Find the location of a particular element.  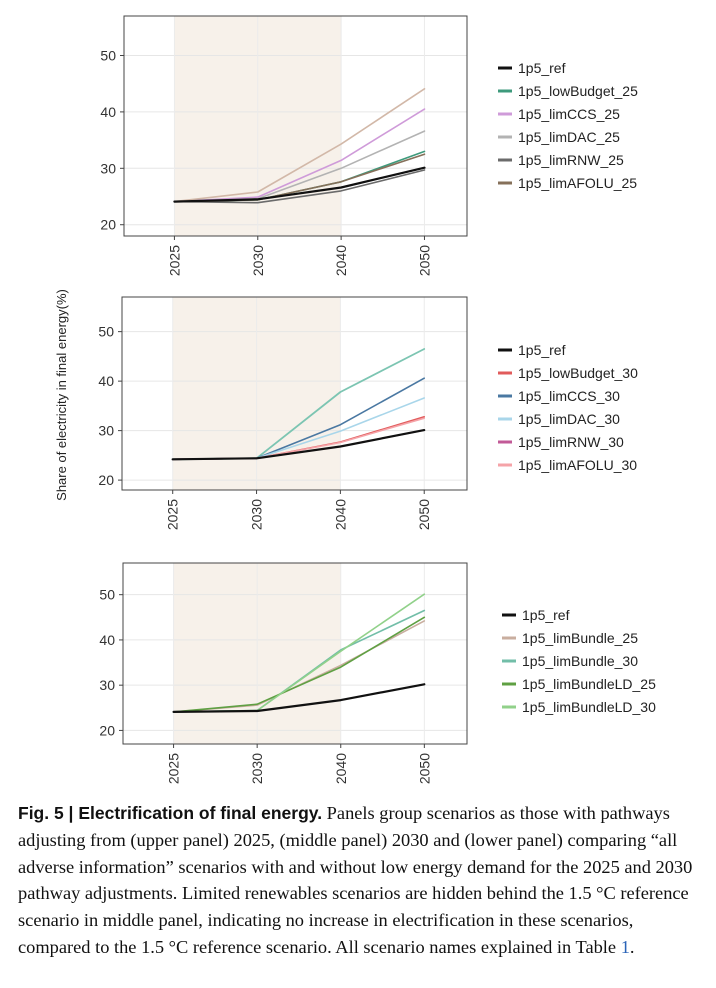

legend-label: 1p5_limCCS_30 is located at coordinates (569, 396).